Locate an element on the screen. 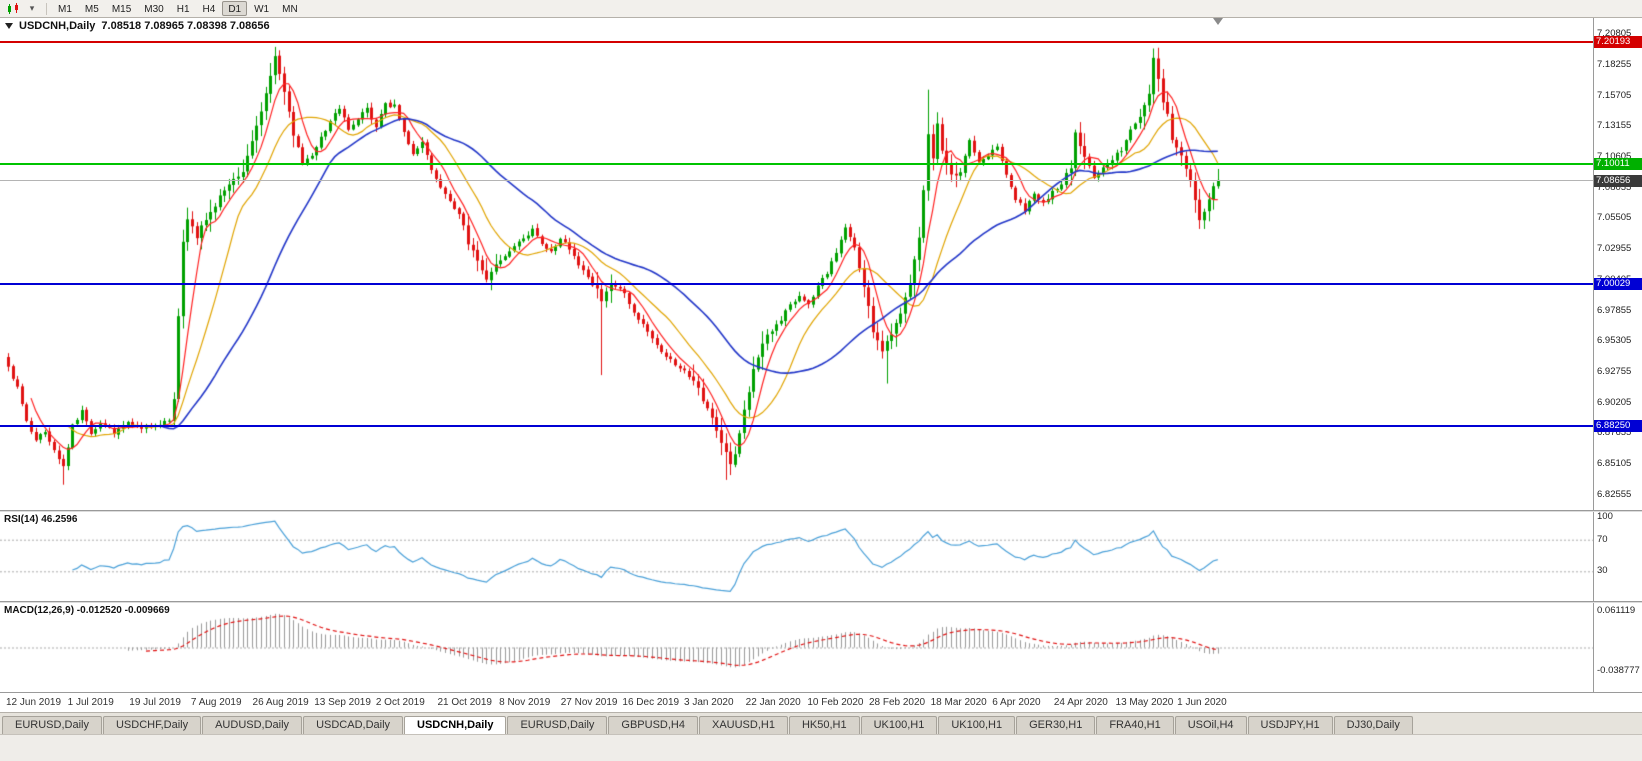  price-axis-label: 6.95305 is located at coordinates (1614, 341).